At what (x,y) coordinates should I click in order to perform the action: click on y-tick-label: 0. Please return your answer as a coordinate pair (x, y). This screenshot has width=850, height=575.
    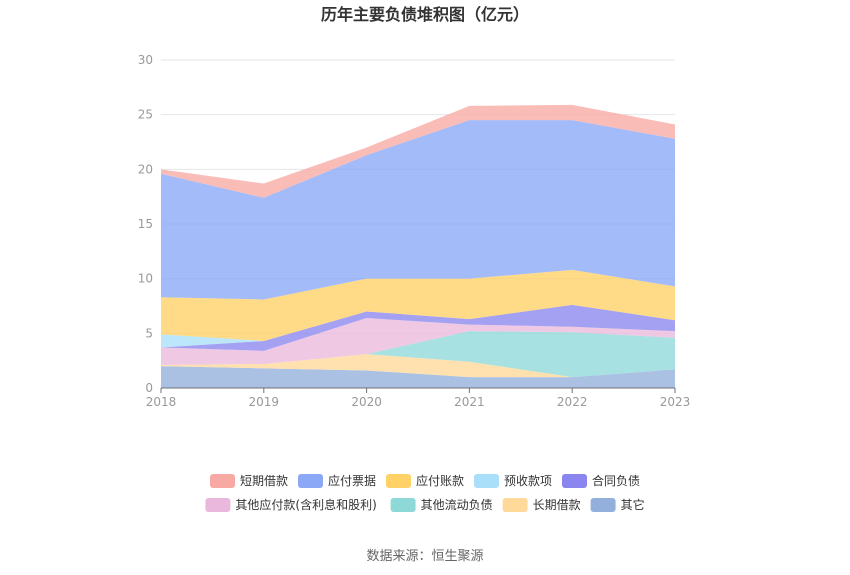
    Looking at the image, I should click on (149, 388).